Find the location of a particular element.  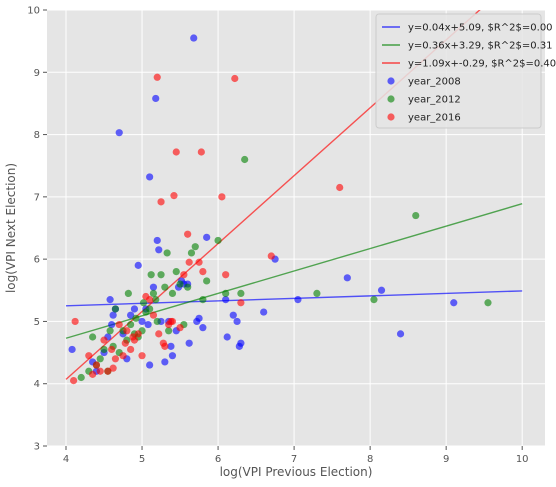

x-axis: 4 5 6 7 8 9 10 is located at coordinates (296, 455).